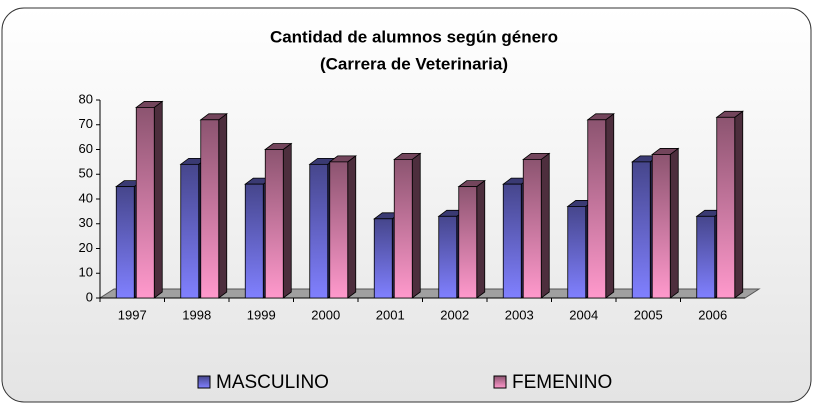 This screenshot has height=410, width=814. Describe the element at coordinates (390, 314) in the screenshot. I see `x-tick-label: 2001` at that location.